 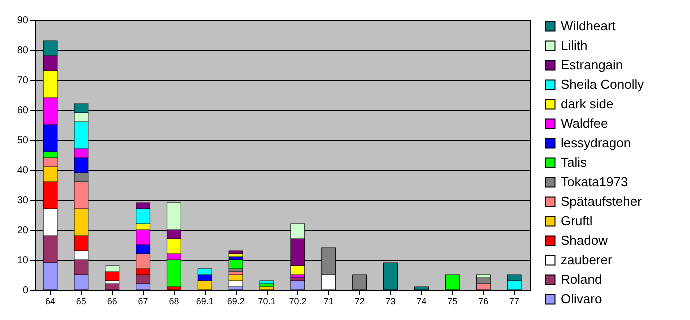 I want to click on y-tick-label: 90, so click(x=23, y=21).